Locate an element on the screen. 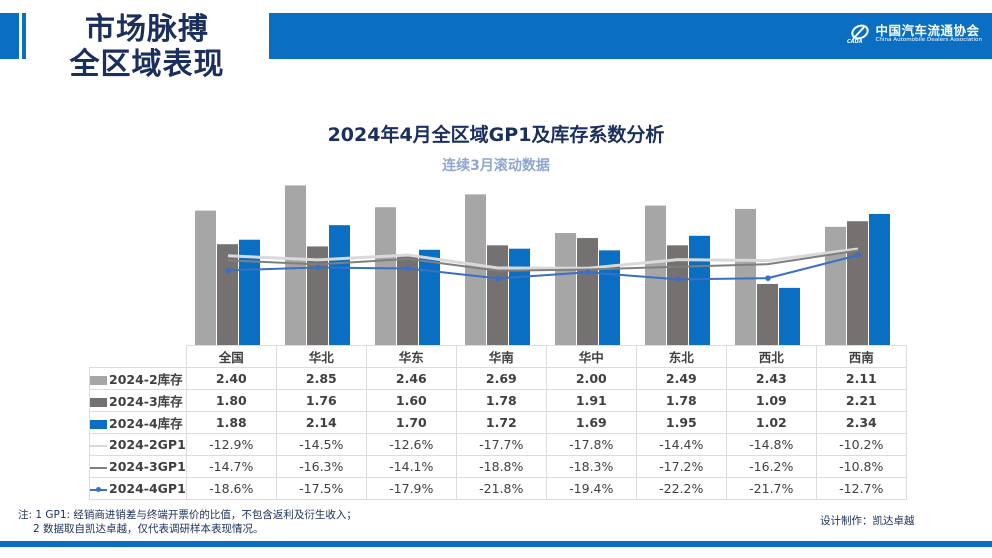 Image resolution: width=992 pixels, height=558 pixels. category-label: 西北 is located at coordinates (771, 356).